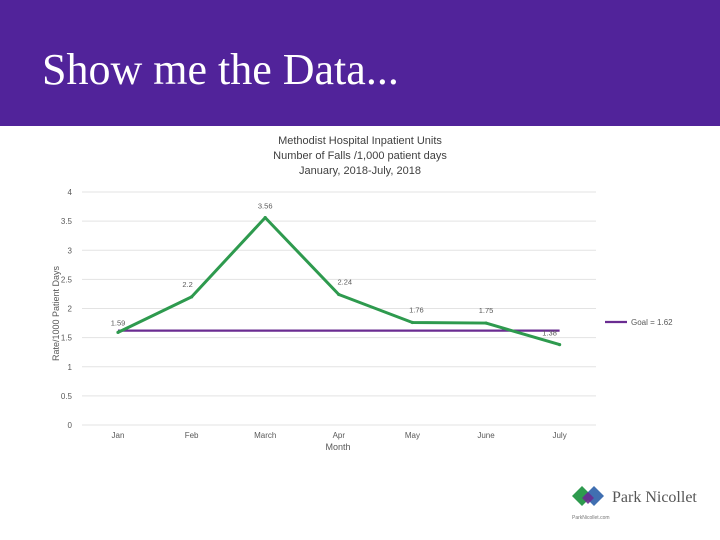 The image size is (720, 540). I want to click on data-label: 1.59, so click(118, 322).